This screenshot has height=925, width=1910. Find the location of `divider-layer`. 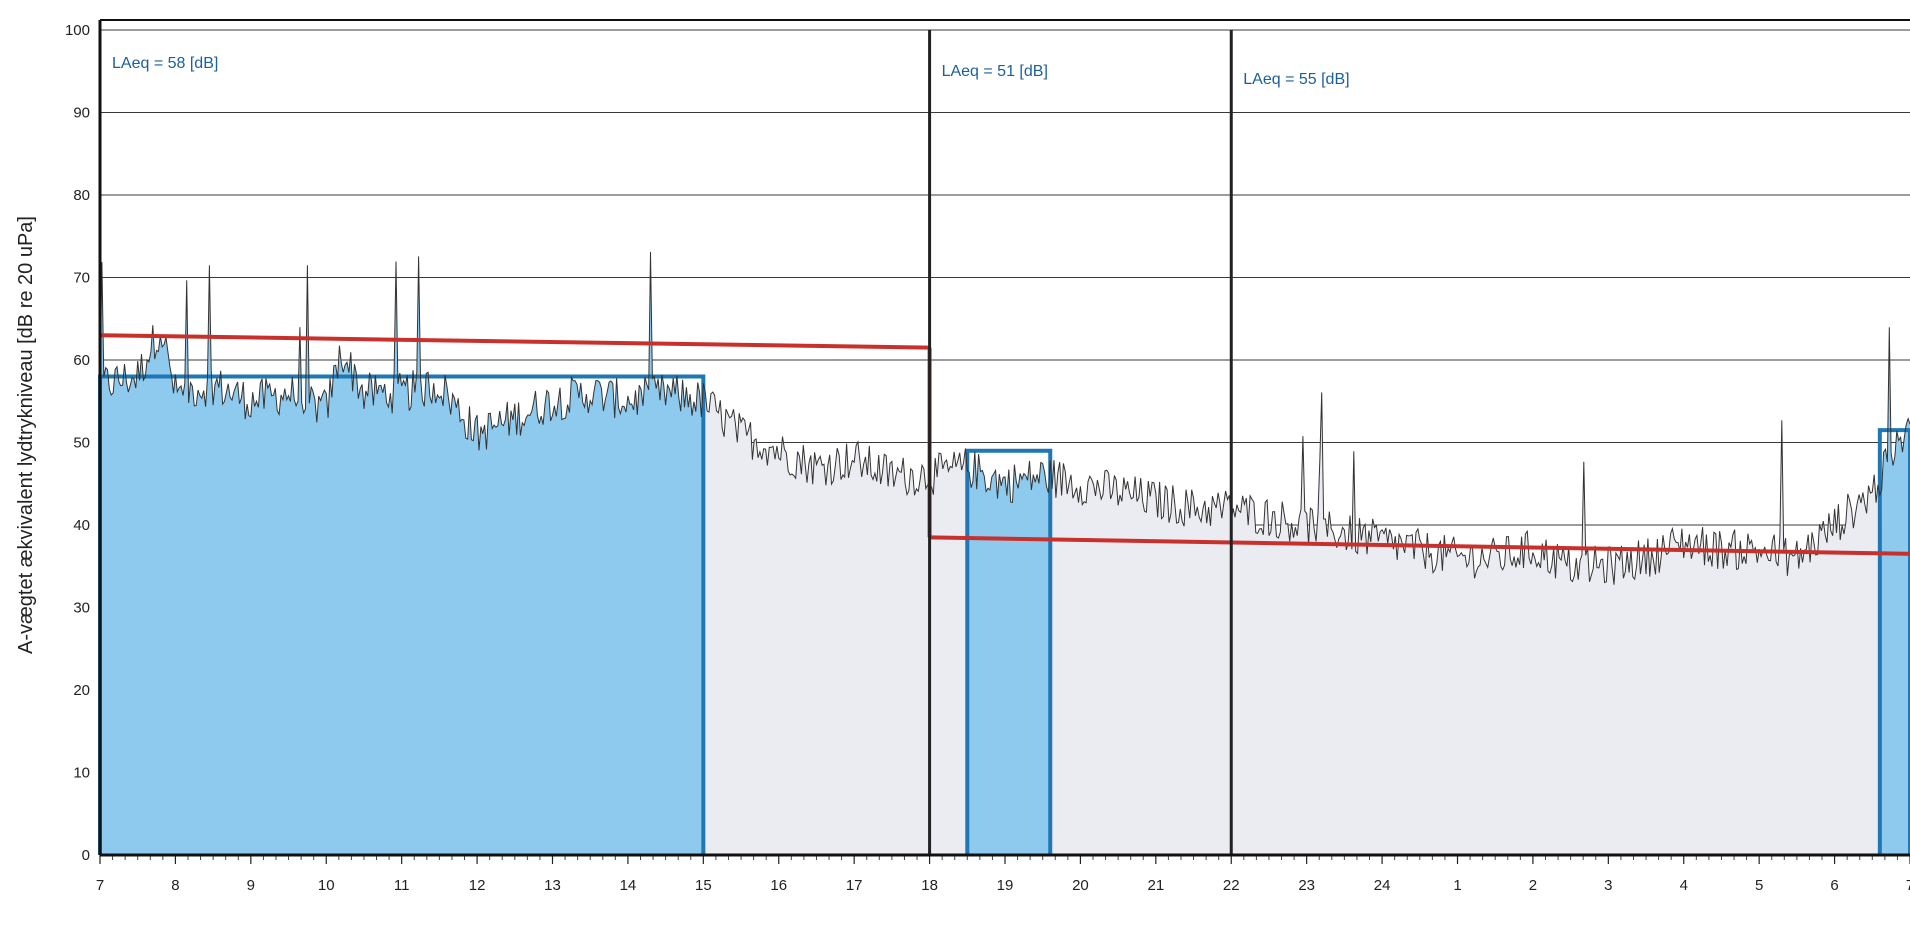

divider-layer is located at coordinates (1080, 442).